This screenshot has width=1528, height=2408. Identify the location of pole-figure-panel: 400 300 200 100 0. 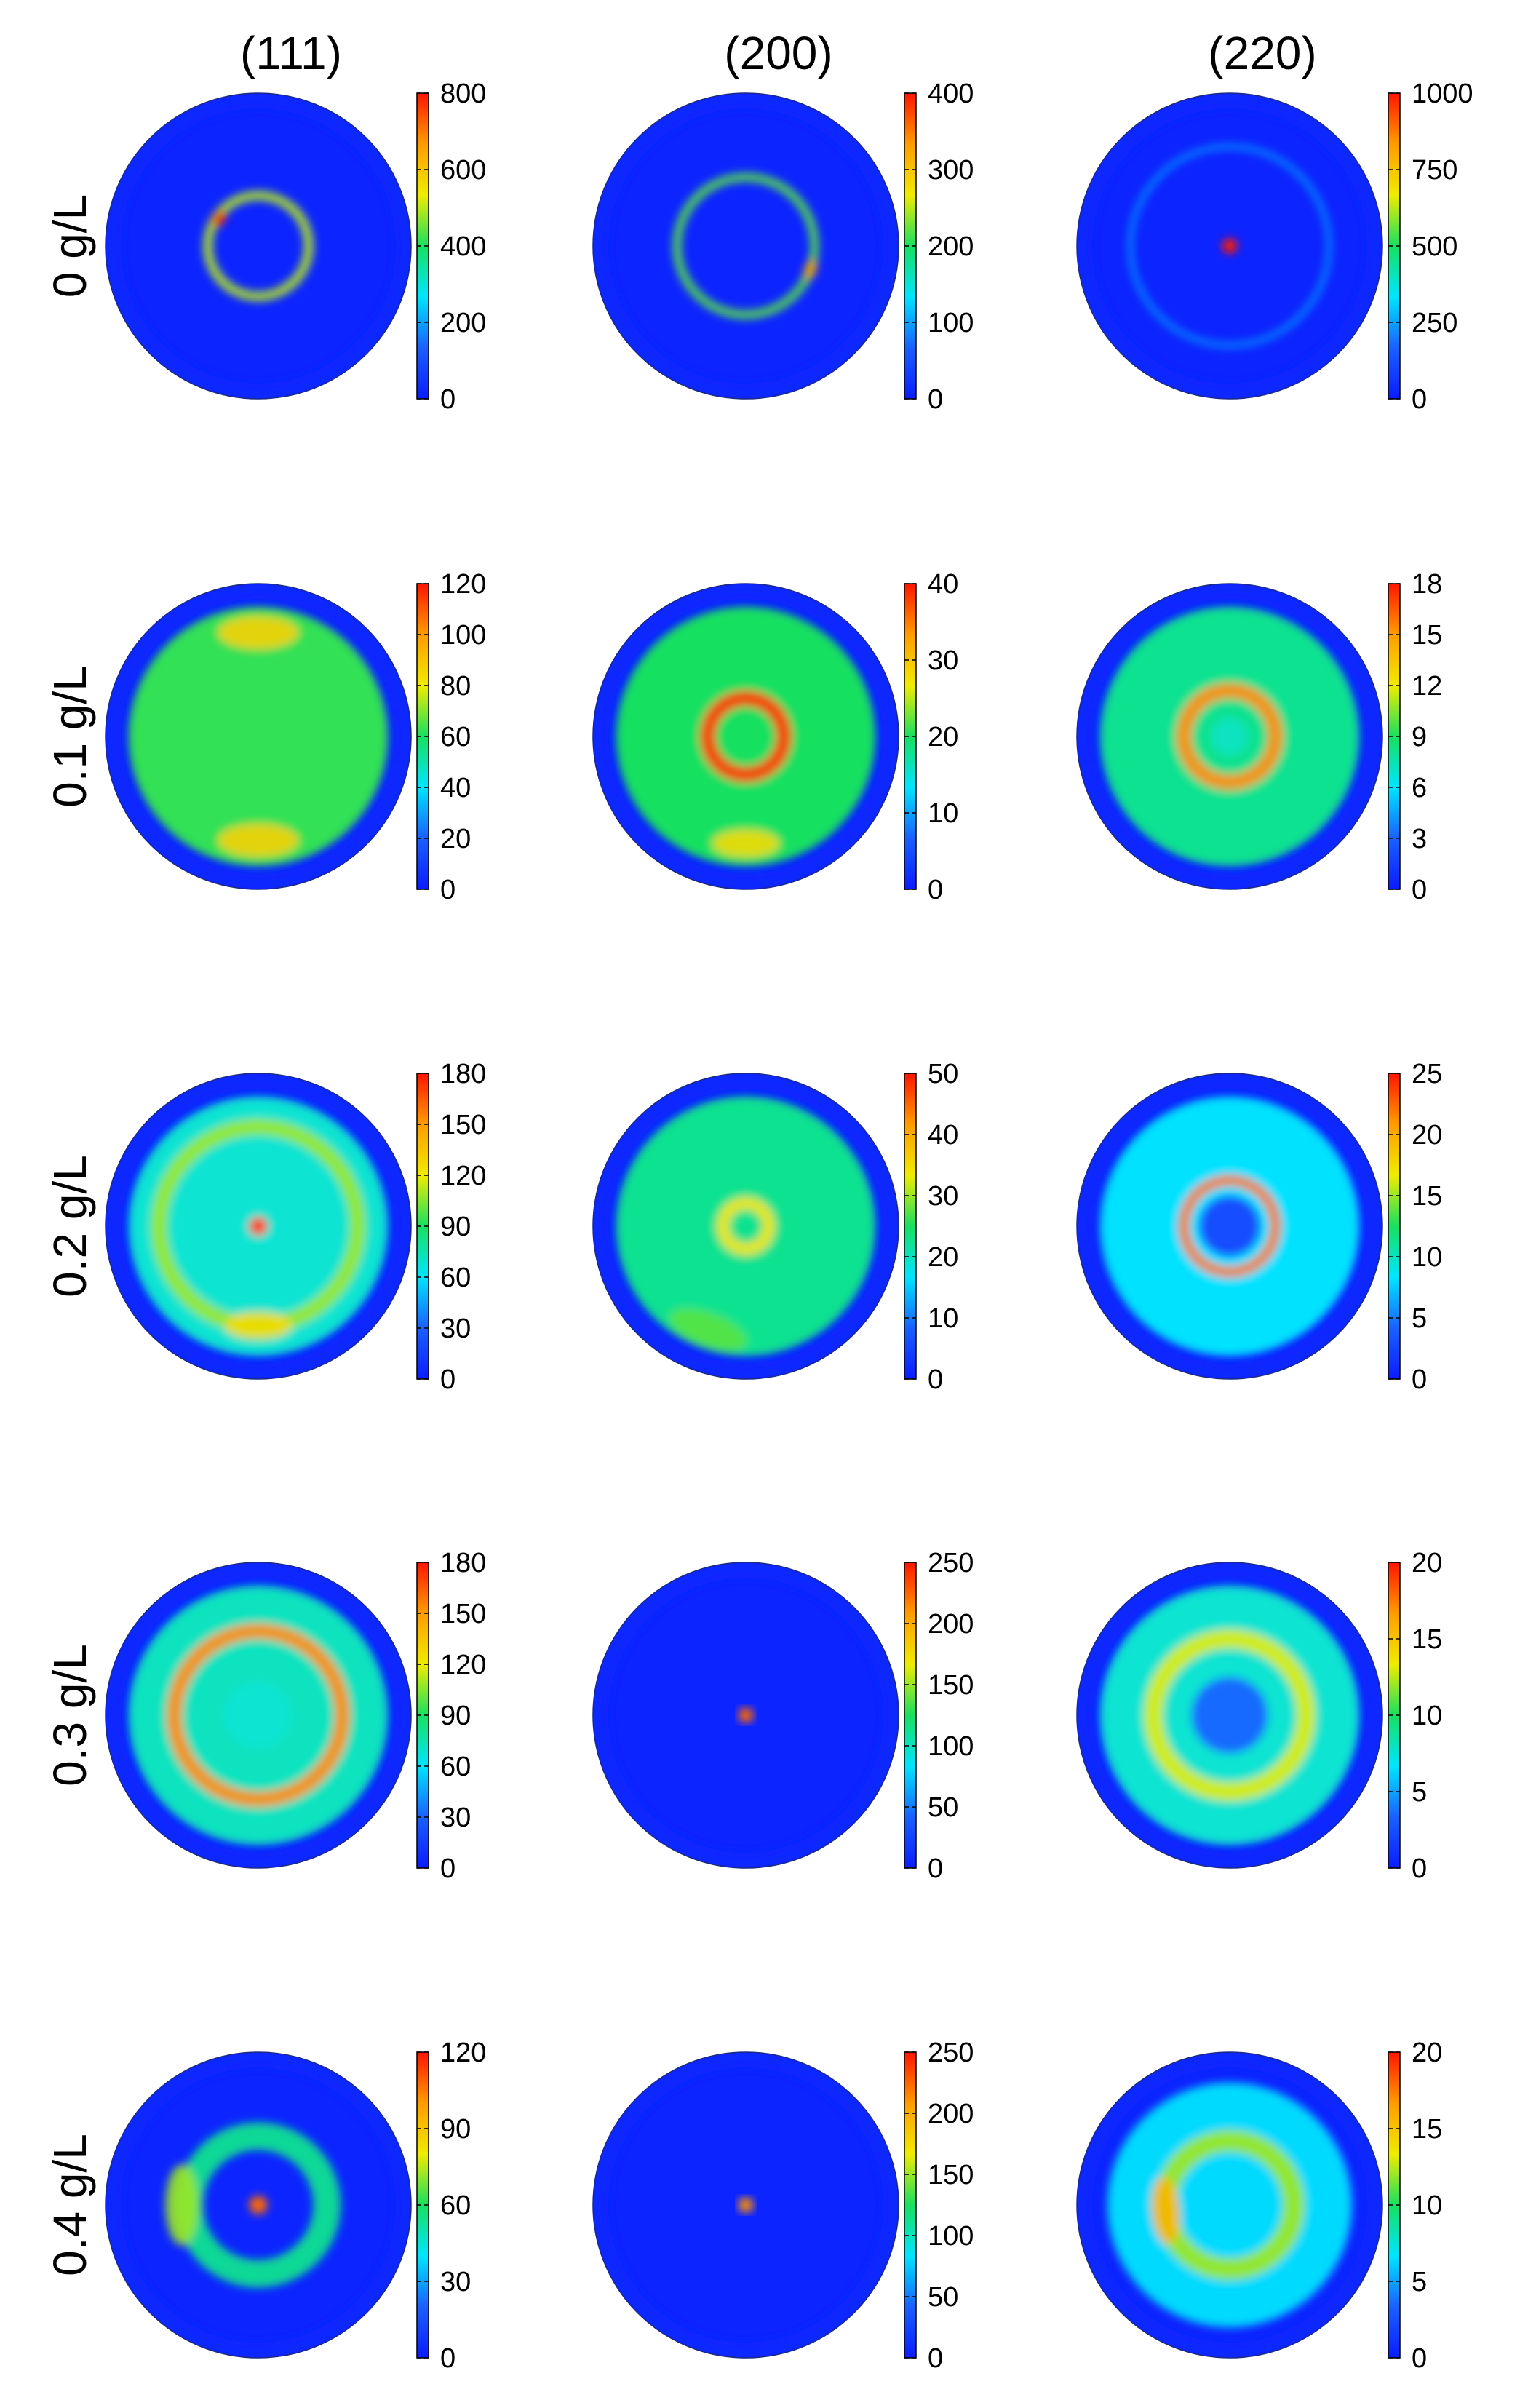
(783, 247).